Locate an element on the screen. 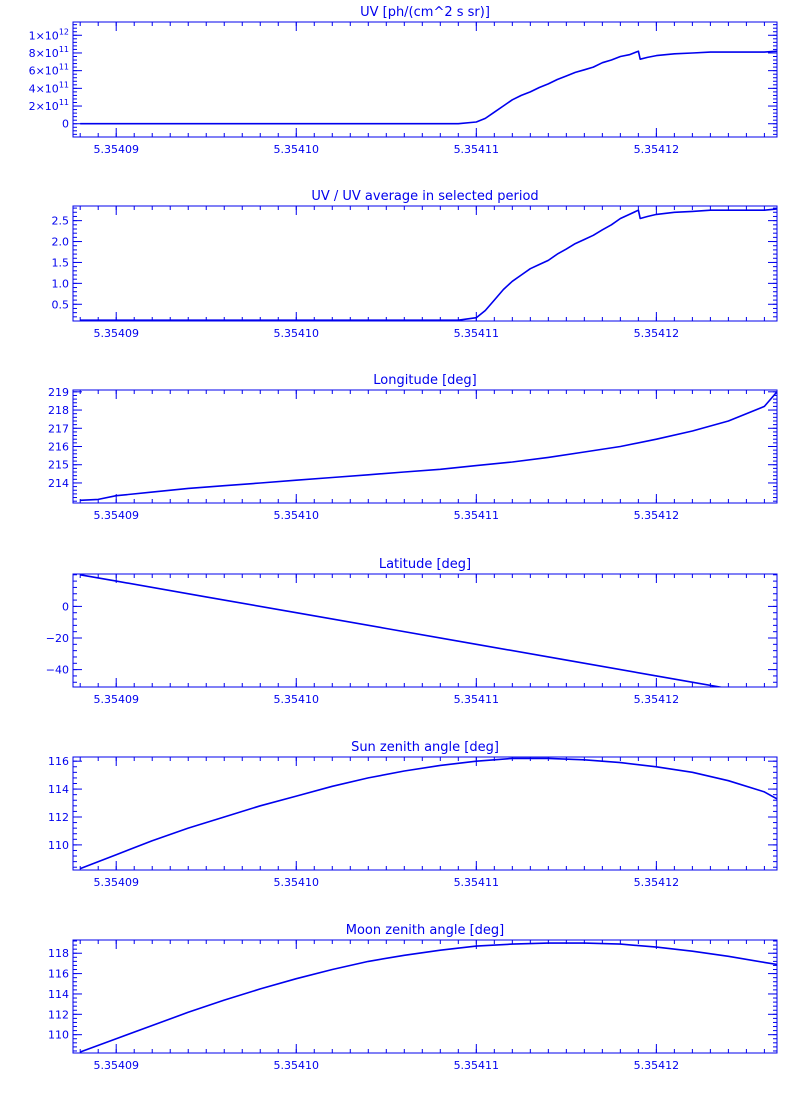 This screenshot has width=800, height=1100. y-tick-label: 217 is located at coordinates (58, 428).